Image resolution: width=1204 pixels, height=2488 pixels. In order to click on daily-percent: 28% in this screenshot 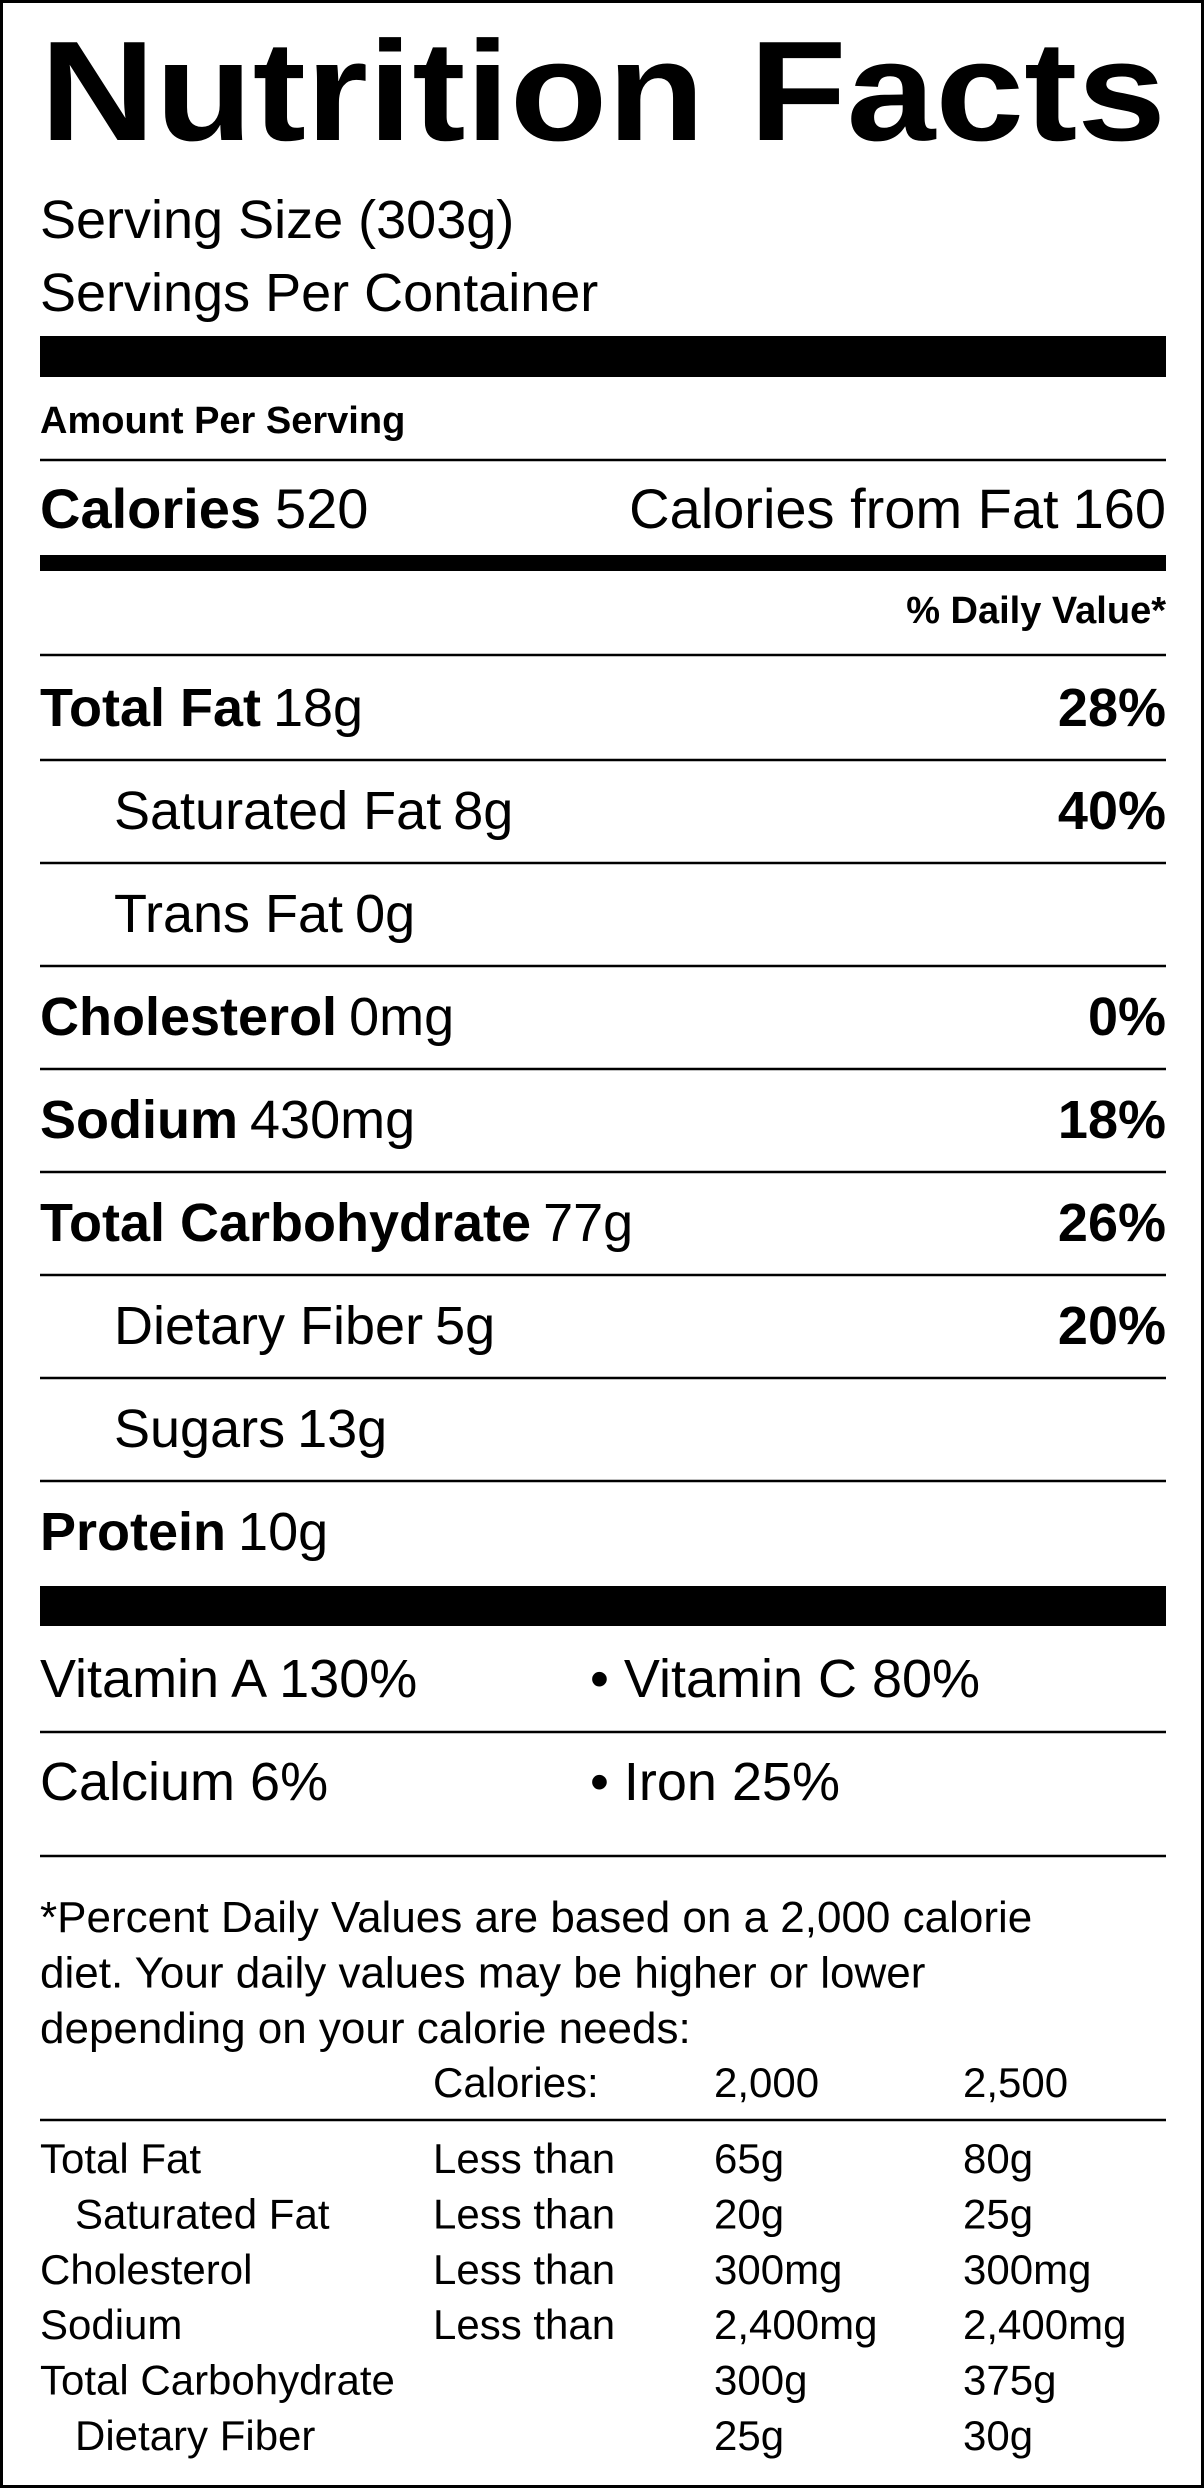, I will do `click(1112, 708)`.